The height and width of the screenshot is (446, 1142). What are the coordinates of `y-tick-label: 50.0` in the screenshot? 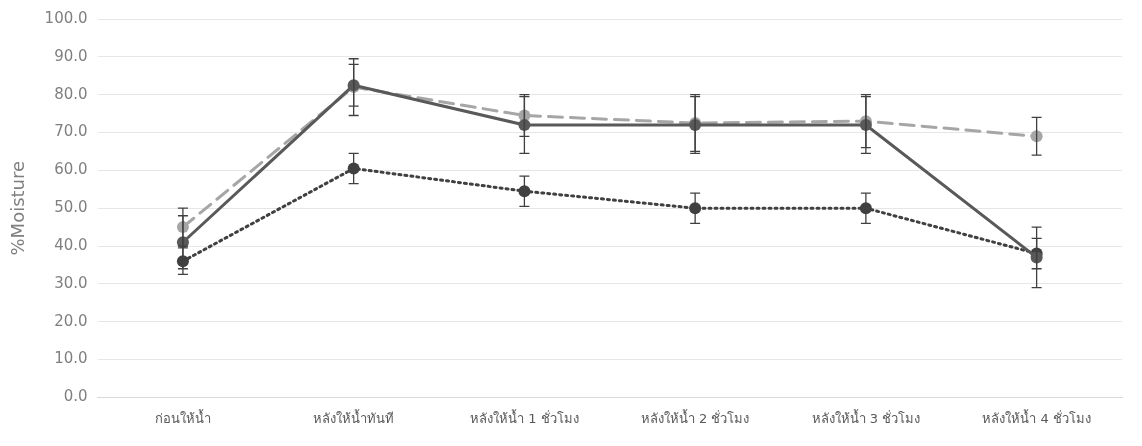 It's located at (71, 207).